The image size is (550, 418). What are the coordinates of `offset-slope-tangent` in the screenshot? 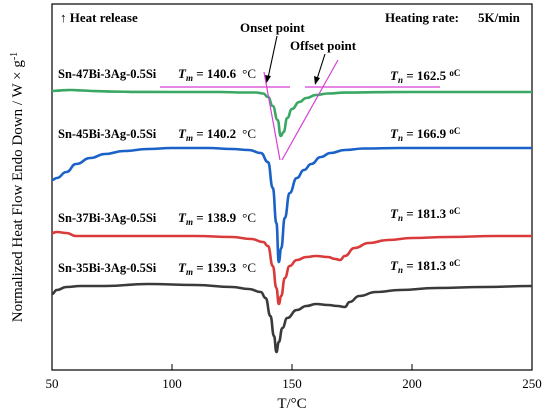 It's located at (310, 110).